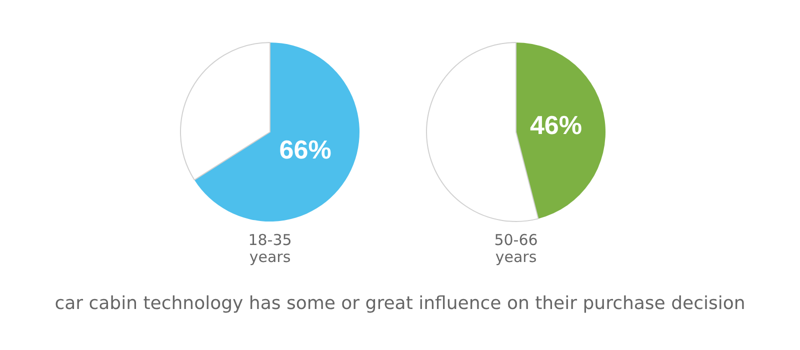 The height and width of the screenshot is (350, 800). What do you see at coordinates (400, 303) in the screenshot?
I see `text: car cabin technology has some or great influence on their purchase decision` at bounding box center [400, 303].